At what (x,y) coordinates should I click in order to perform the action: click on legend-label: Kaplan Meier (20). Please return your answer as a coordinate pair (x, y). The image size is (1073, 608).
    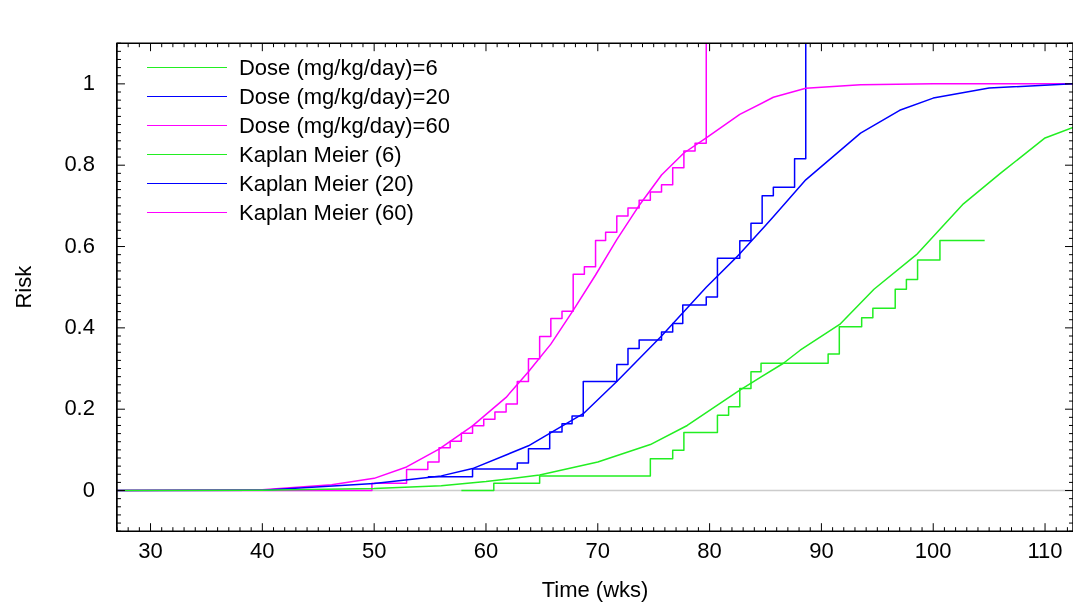
    Looking at the image, I should click on (326, 184).